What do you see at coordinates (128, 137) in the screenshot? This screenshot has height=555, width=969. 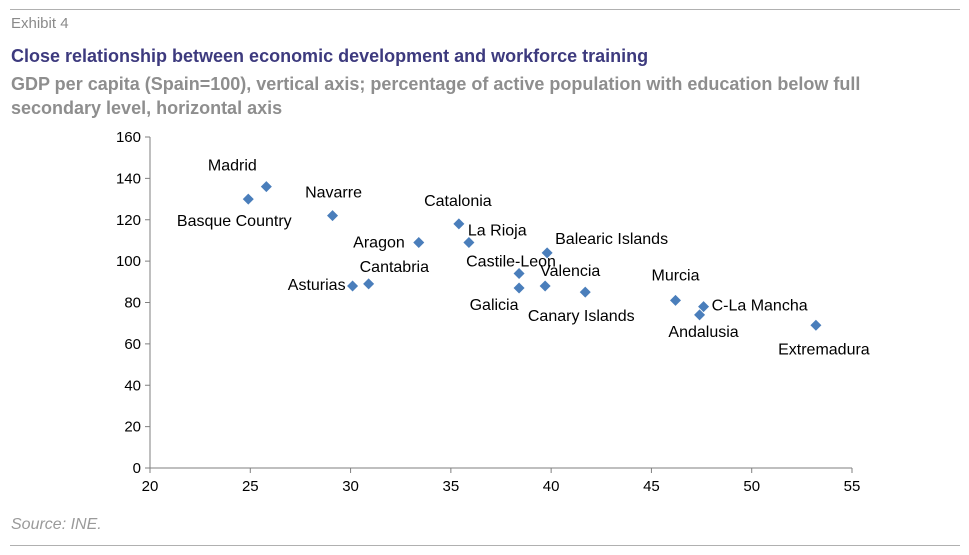 I see `y-tick-label: 160` at bounding box center [128, 137].